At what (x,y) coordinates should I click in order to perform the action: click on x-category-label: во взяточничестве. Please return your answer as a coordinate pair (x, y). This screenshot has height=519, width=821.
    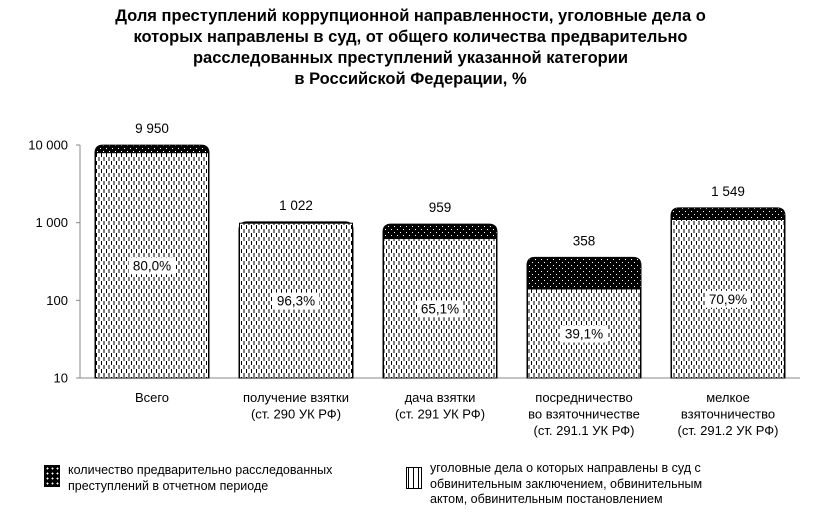
    Looking at the image, I should click on (584, 414).